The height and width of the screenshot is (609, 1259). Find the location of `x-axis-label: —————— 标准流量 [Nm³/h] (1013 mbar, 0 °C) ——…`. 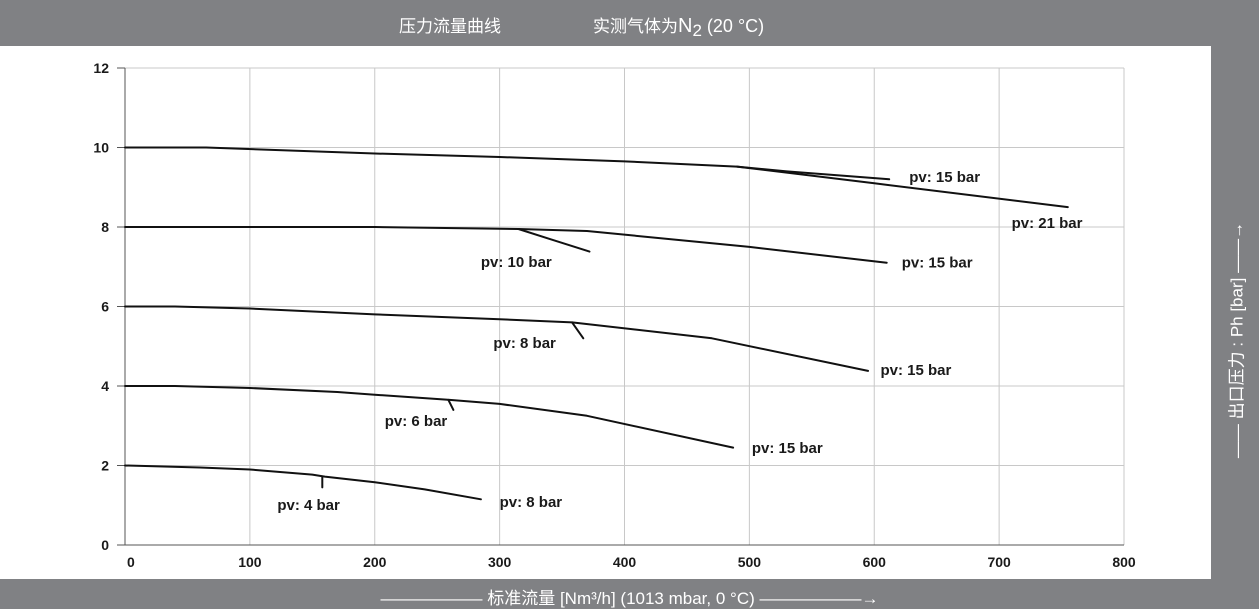

x-axis-label: —————— 标准流量 [Nm³/h] (1013 mbar, 0 °C) ——… is located at coordinates (629, 596).